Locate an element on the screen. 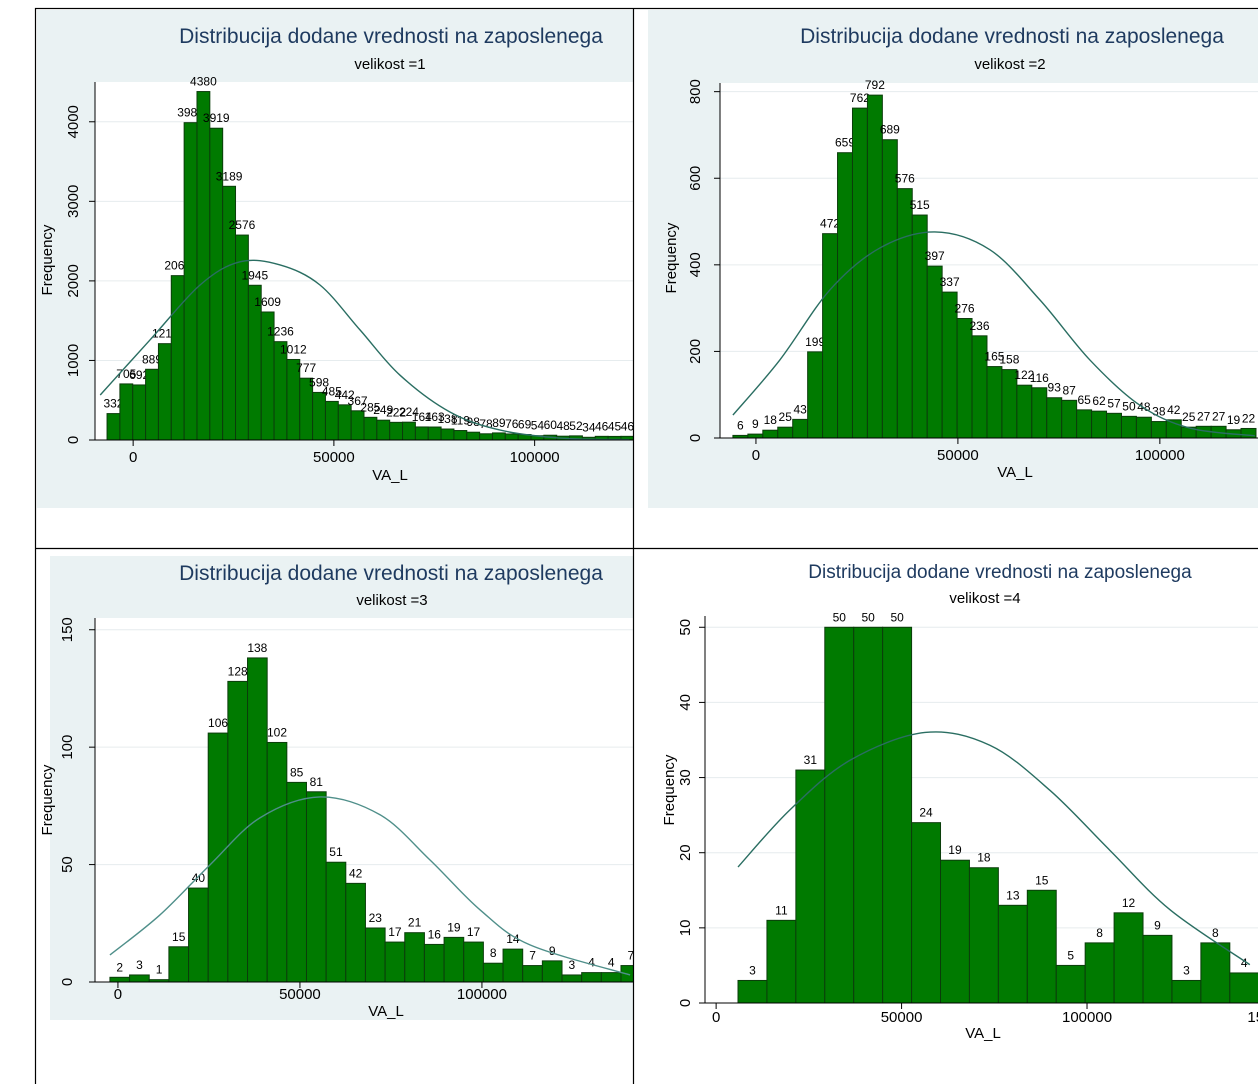 The height and width of the screenshot is (1084, 1258). data-label: 89 is located at coordinates (499, 423).